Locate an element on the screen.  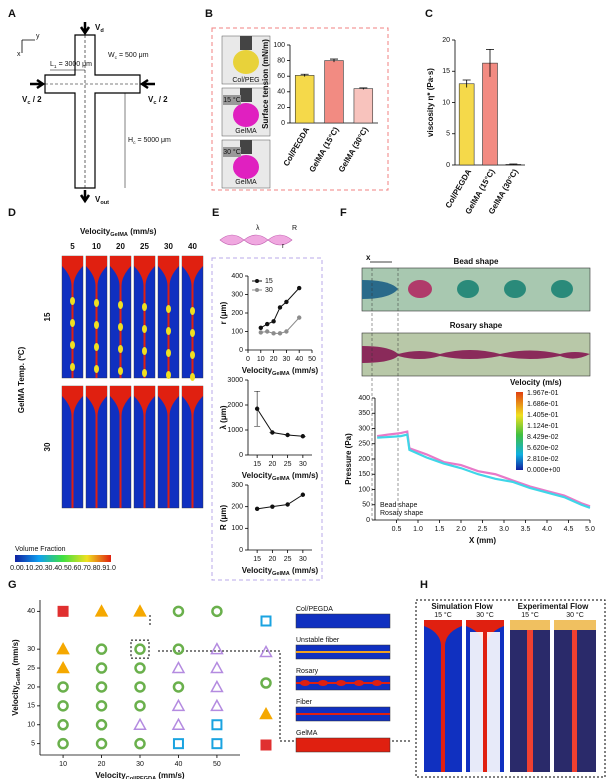
data-line is located at coordinates (483, 469).